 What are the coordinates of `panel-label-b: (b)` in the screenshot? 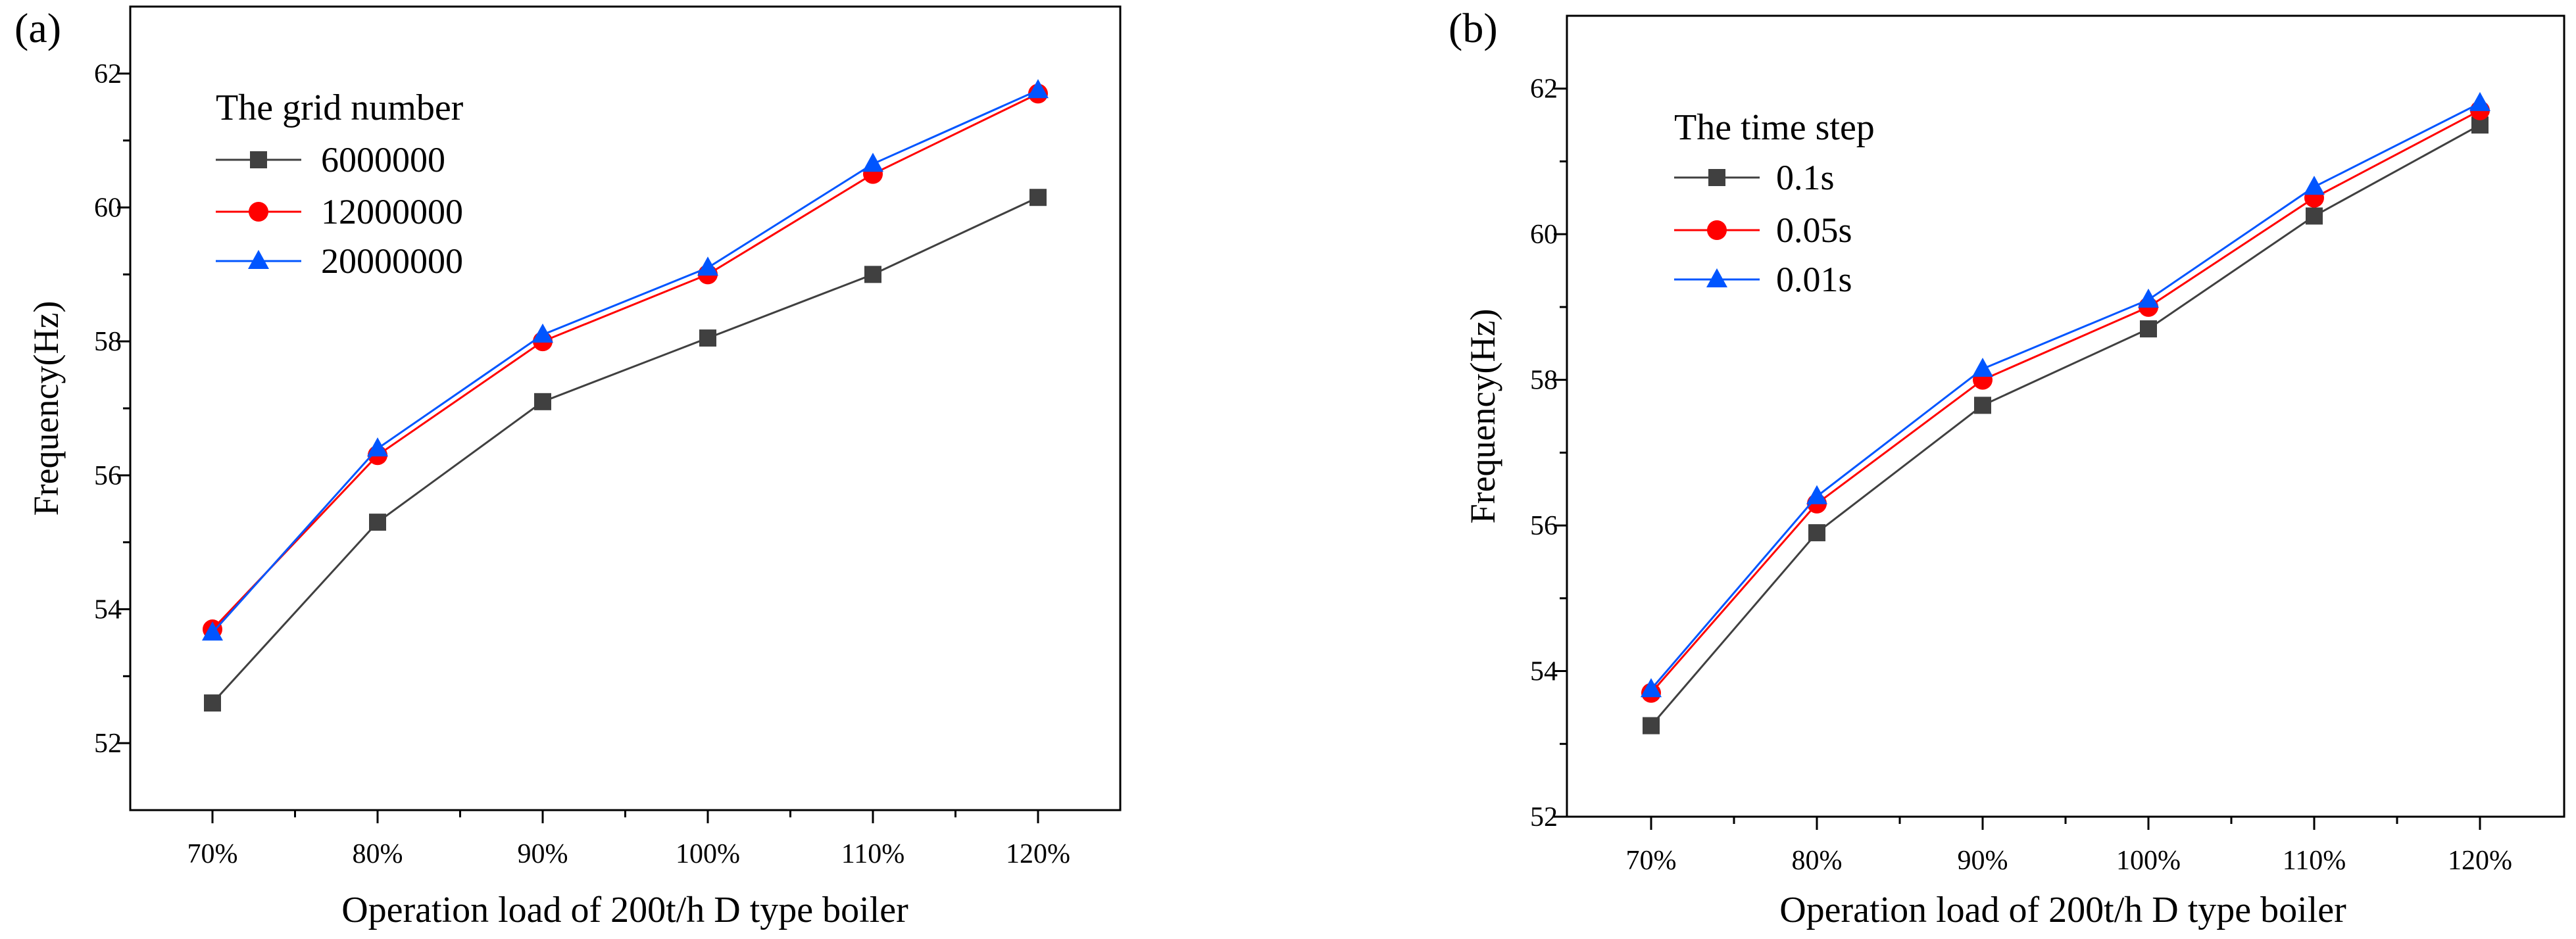 It's located at (1473, 28).